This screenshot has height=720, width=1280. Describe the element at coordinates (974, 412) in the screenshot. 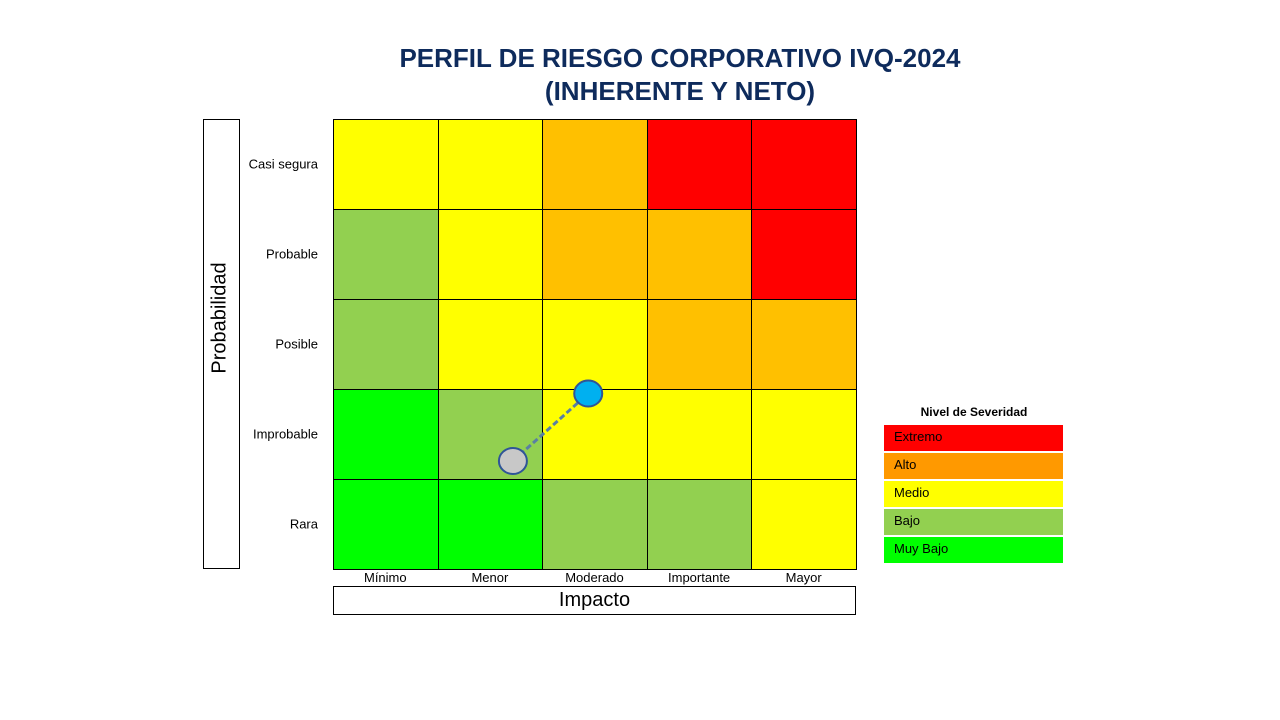

I see `legend-title: Nivel de Severidad` at that location.